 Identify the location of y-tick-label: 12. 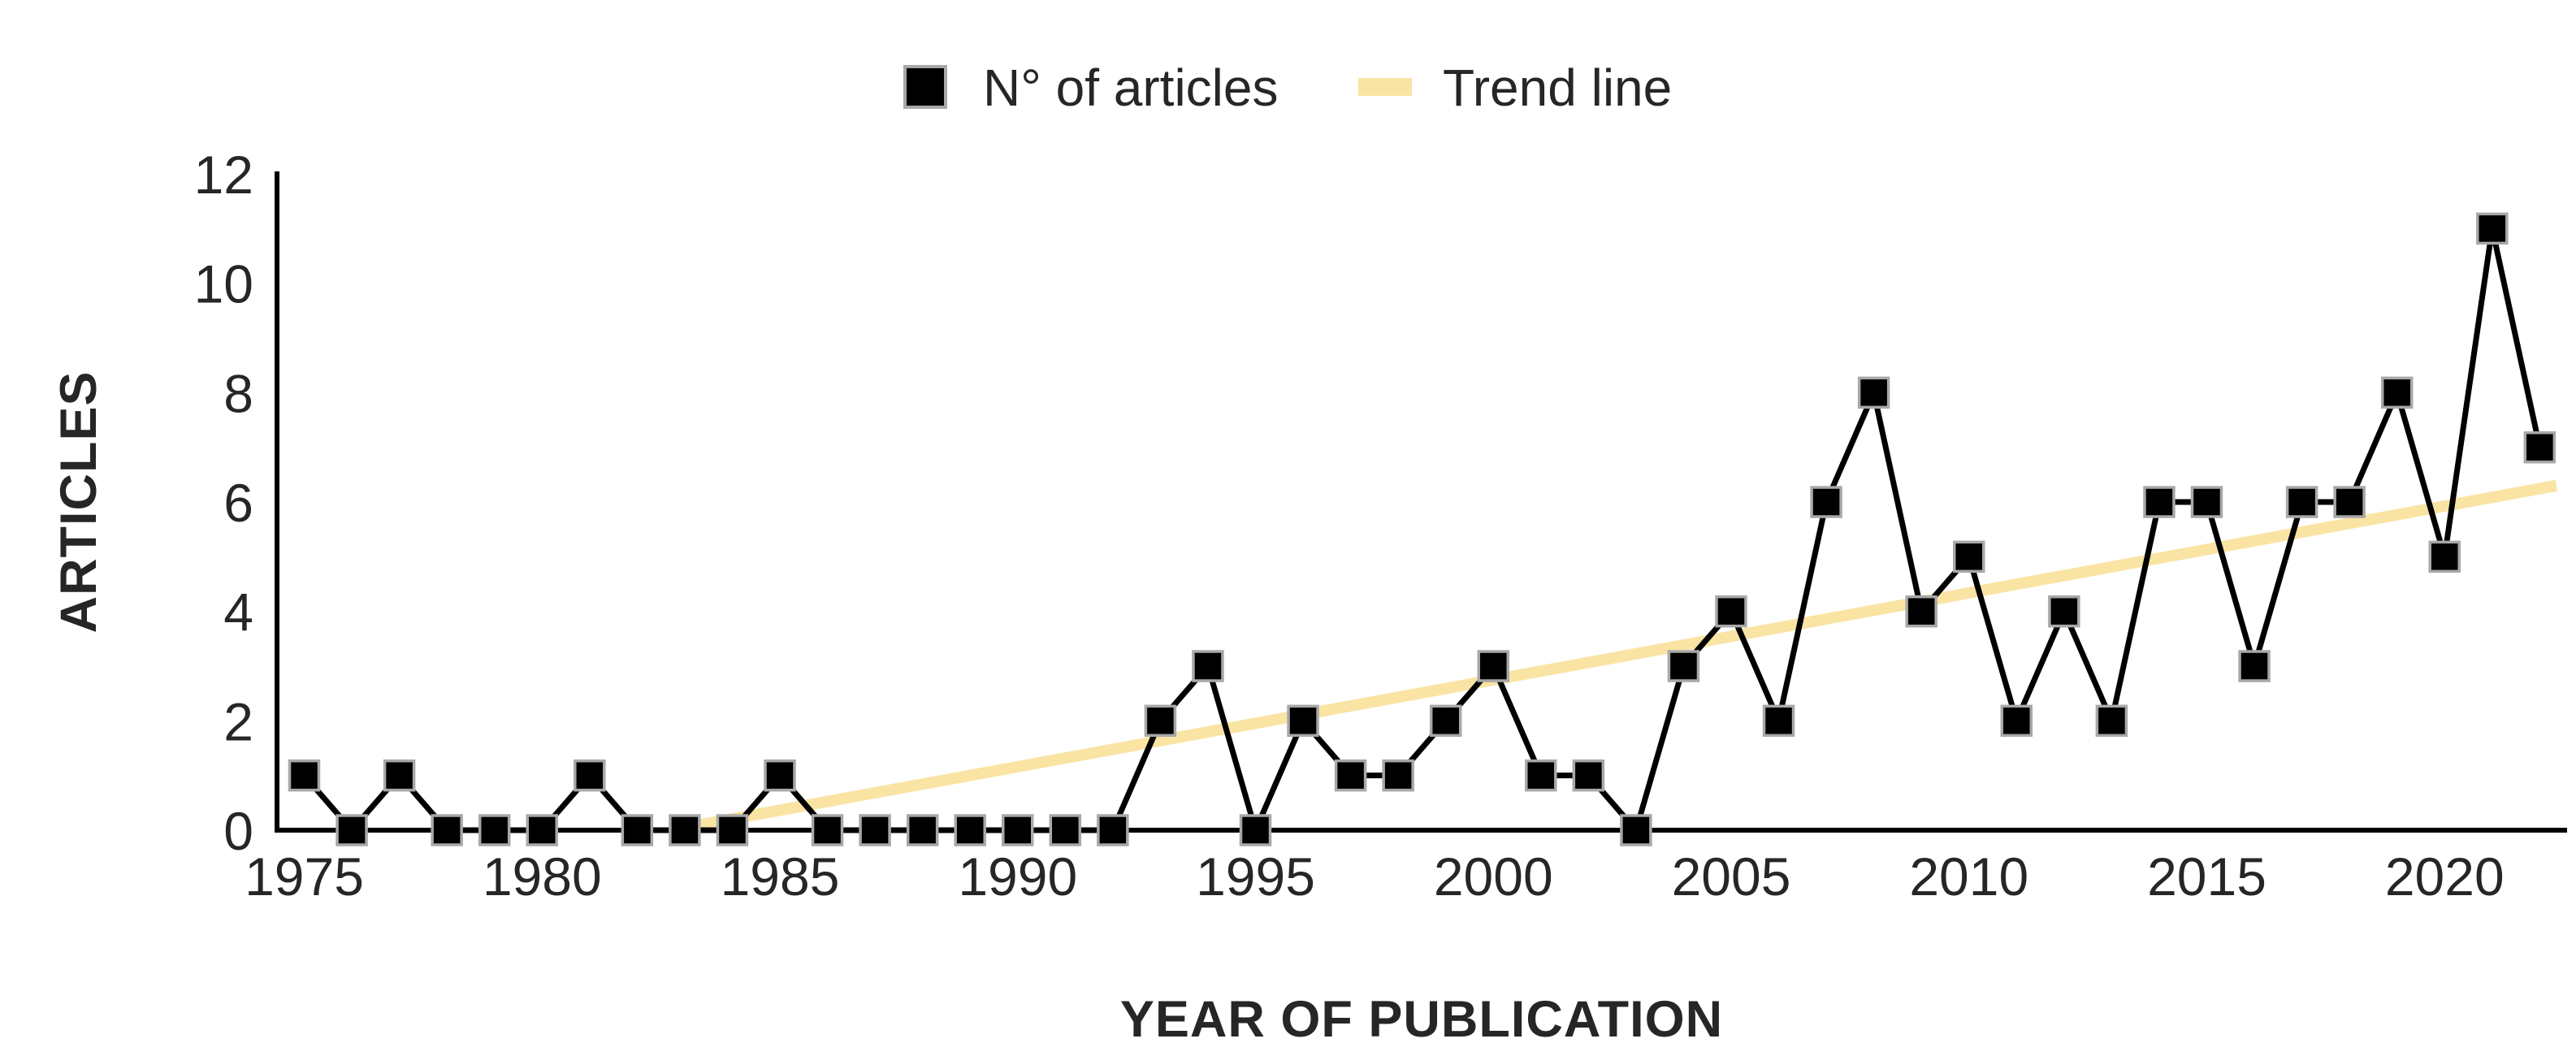
(223, 175).